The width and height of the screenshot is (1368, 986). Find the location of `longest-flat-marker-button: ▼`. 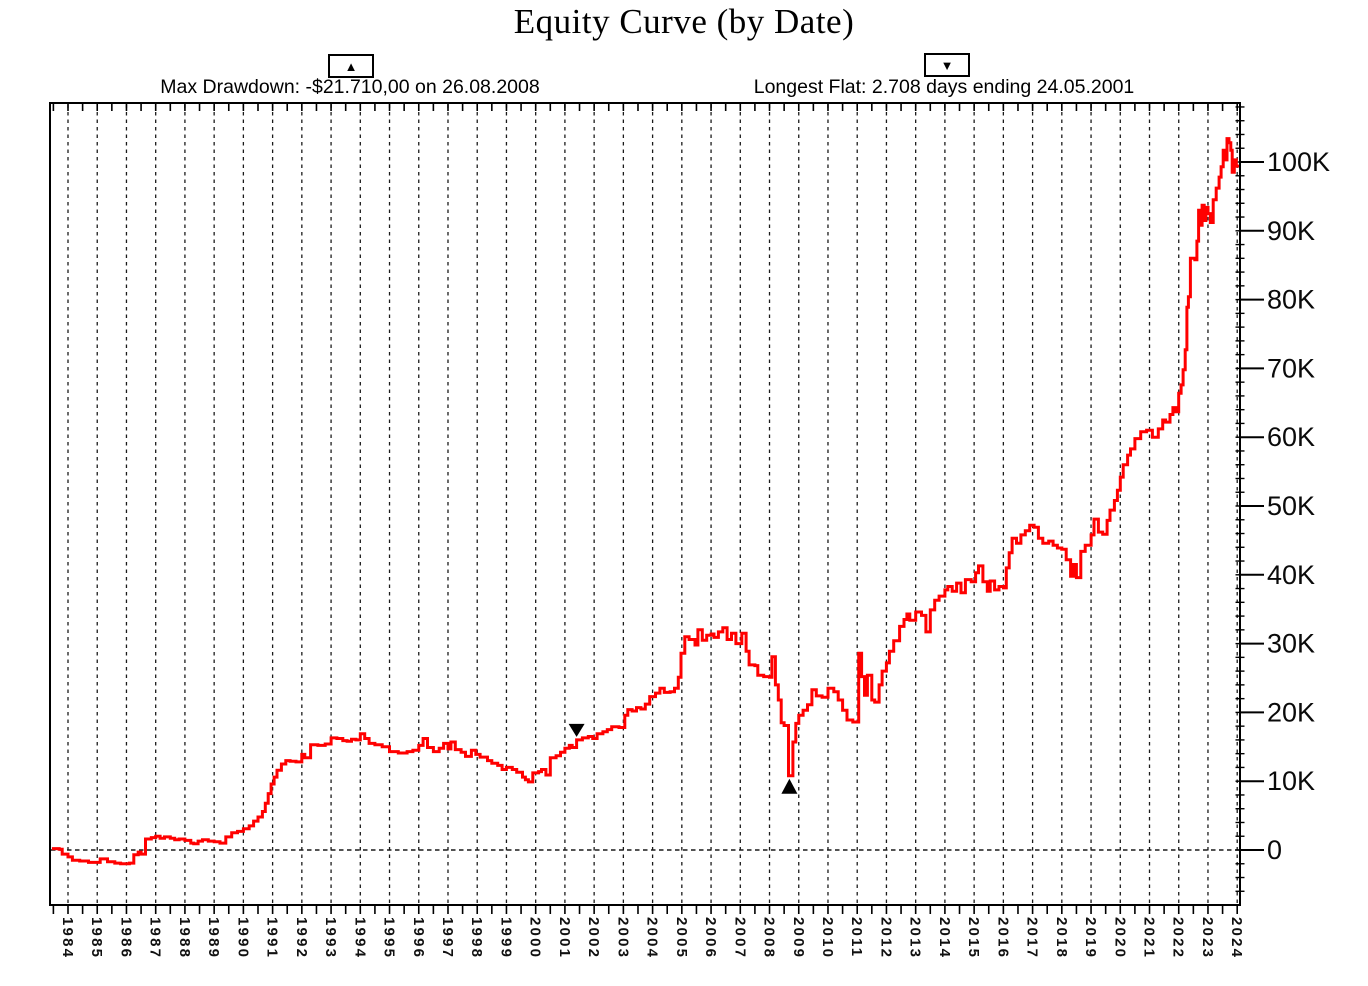

longest-flat-marker-button: ▼ is located at coordinates (947, 65).